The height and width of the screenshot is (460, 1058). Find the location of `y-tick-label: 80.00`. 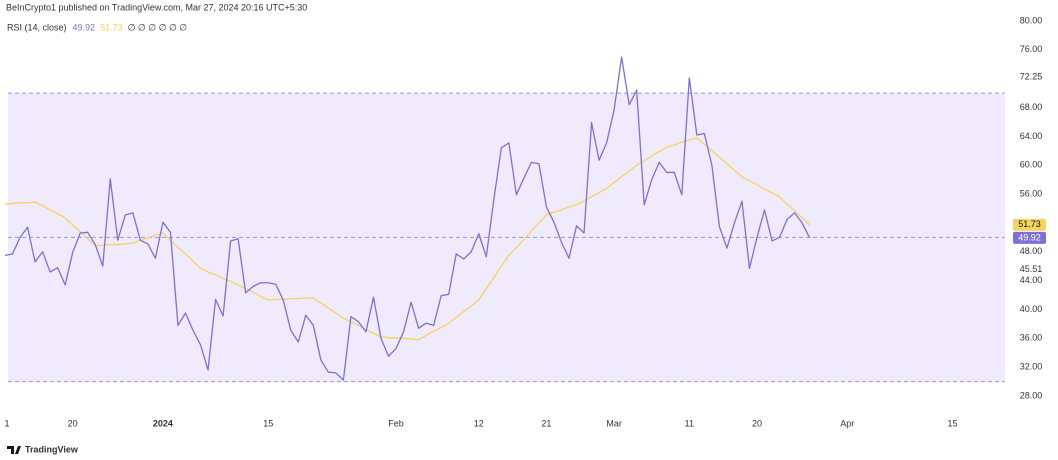

y-tick-label: 80.00 is located at coordinates (1031, 20).